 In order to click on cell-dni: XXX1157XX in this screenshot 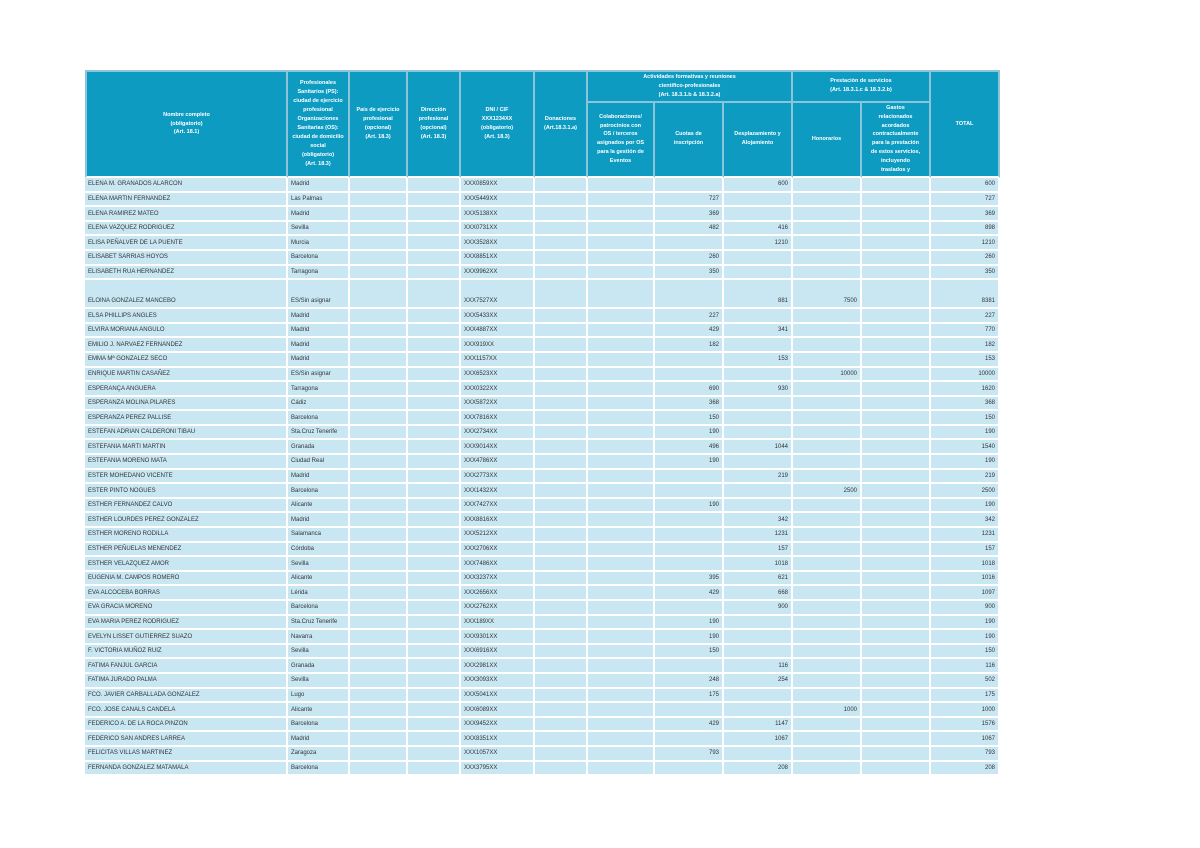, I will do `click(498, 360)`.